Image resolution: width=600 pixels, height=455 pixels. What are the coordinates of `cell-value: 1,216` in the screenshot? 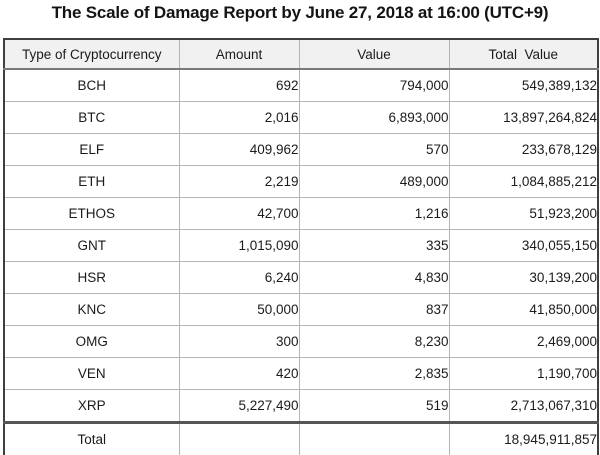 It's located at (374, 213).